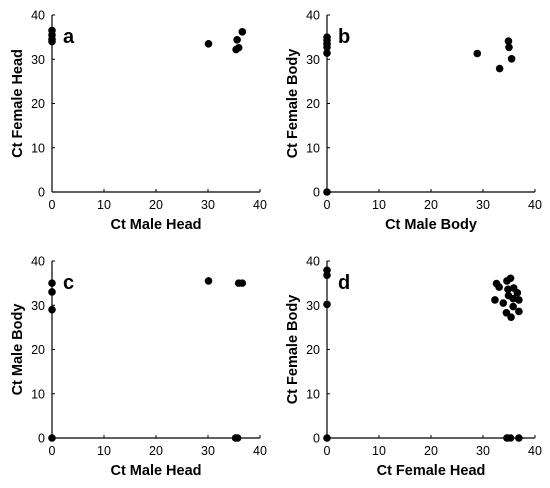  I want to click on panel-letter: d, so click(344, 283).